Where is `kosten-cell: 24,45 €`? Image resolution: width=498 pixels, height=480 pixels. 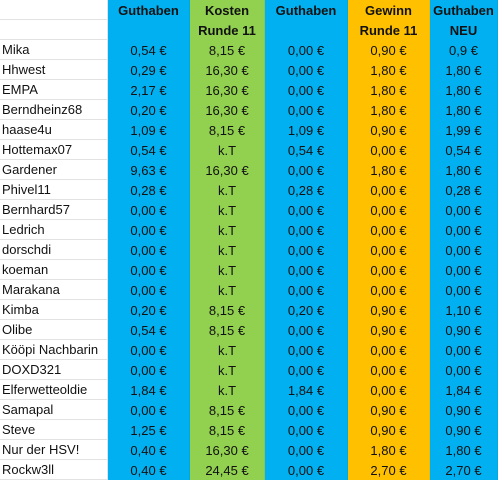 kosten-cell: 24,45 € is located at coordinates (227, 470).